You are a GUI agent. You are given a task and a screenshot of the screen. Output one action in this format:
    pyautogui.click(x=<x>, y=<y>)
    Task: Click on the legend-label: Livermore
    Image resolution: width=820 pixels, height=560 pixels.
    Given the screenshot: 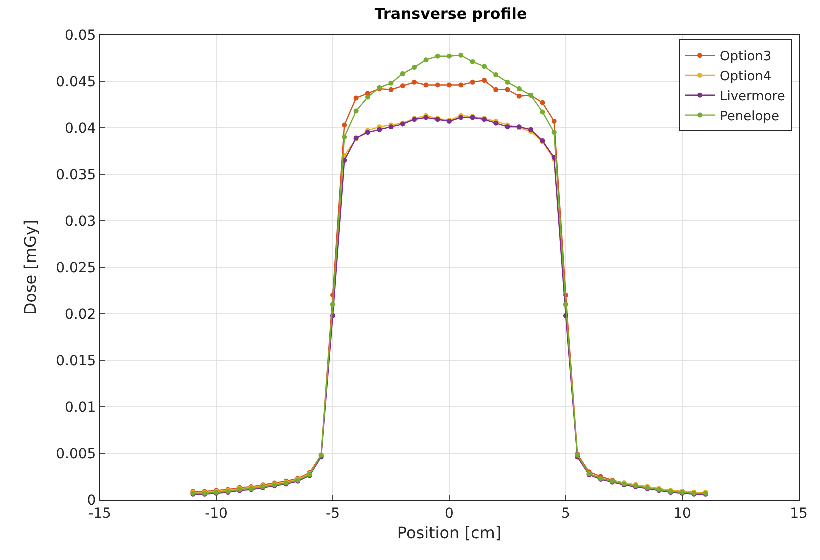 What is the action you would take?
    pyautogui.click(x=753, y=96)
    